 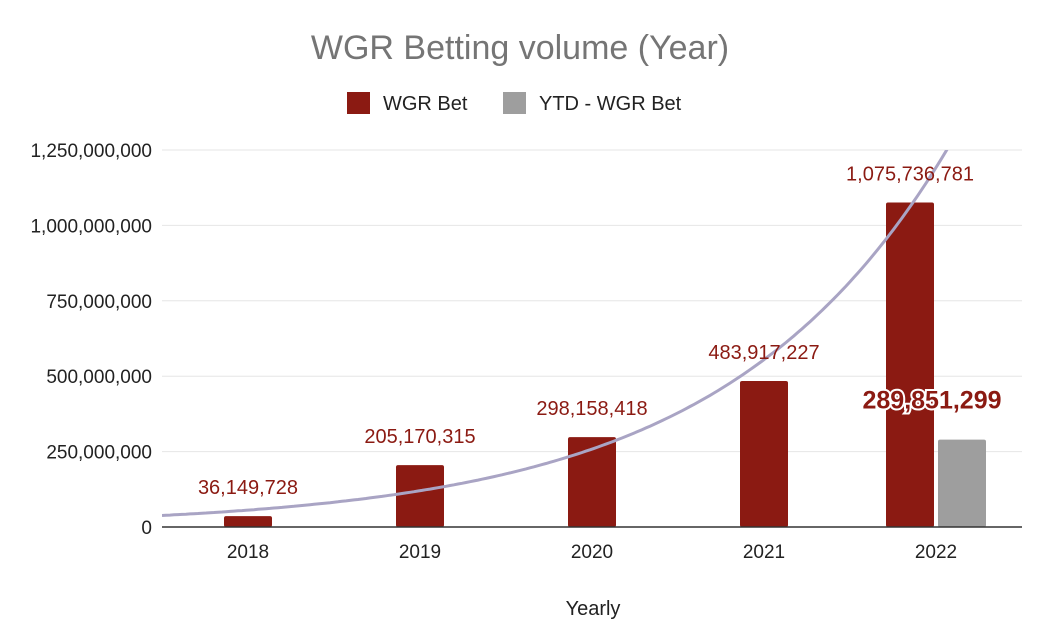 What do you see at coordinates (910, 175) in the screenshot?
I see `data-label-wgr-bet: 1,075,736,781` at bounding box center [910, 175].